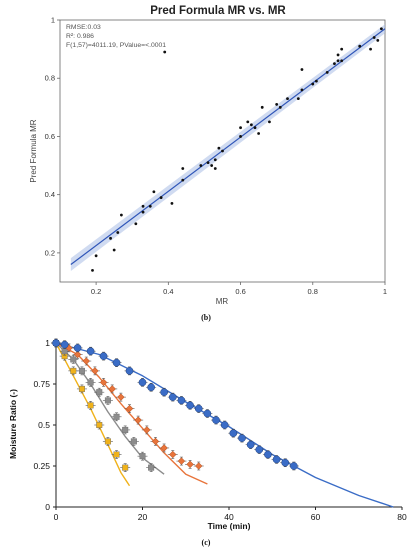  I want to click on x-tick-label-b: 0.8, so click(313, 291).